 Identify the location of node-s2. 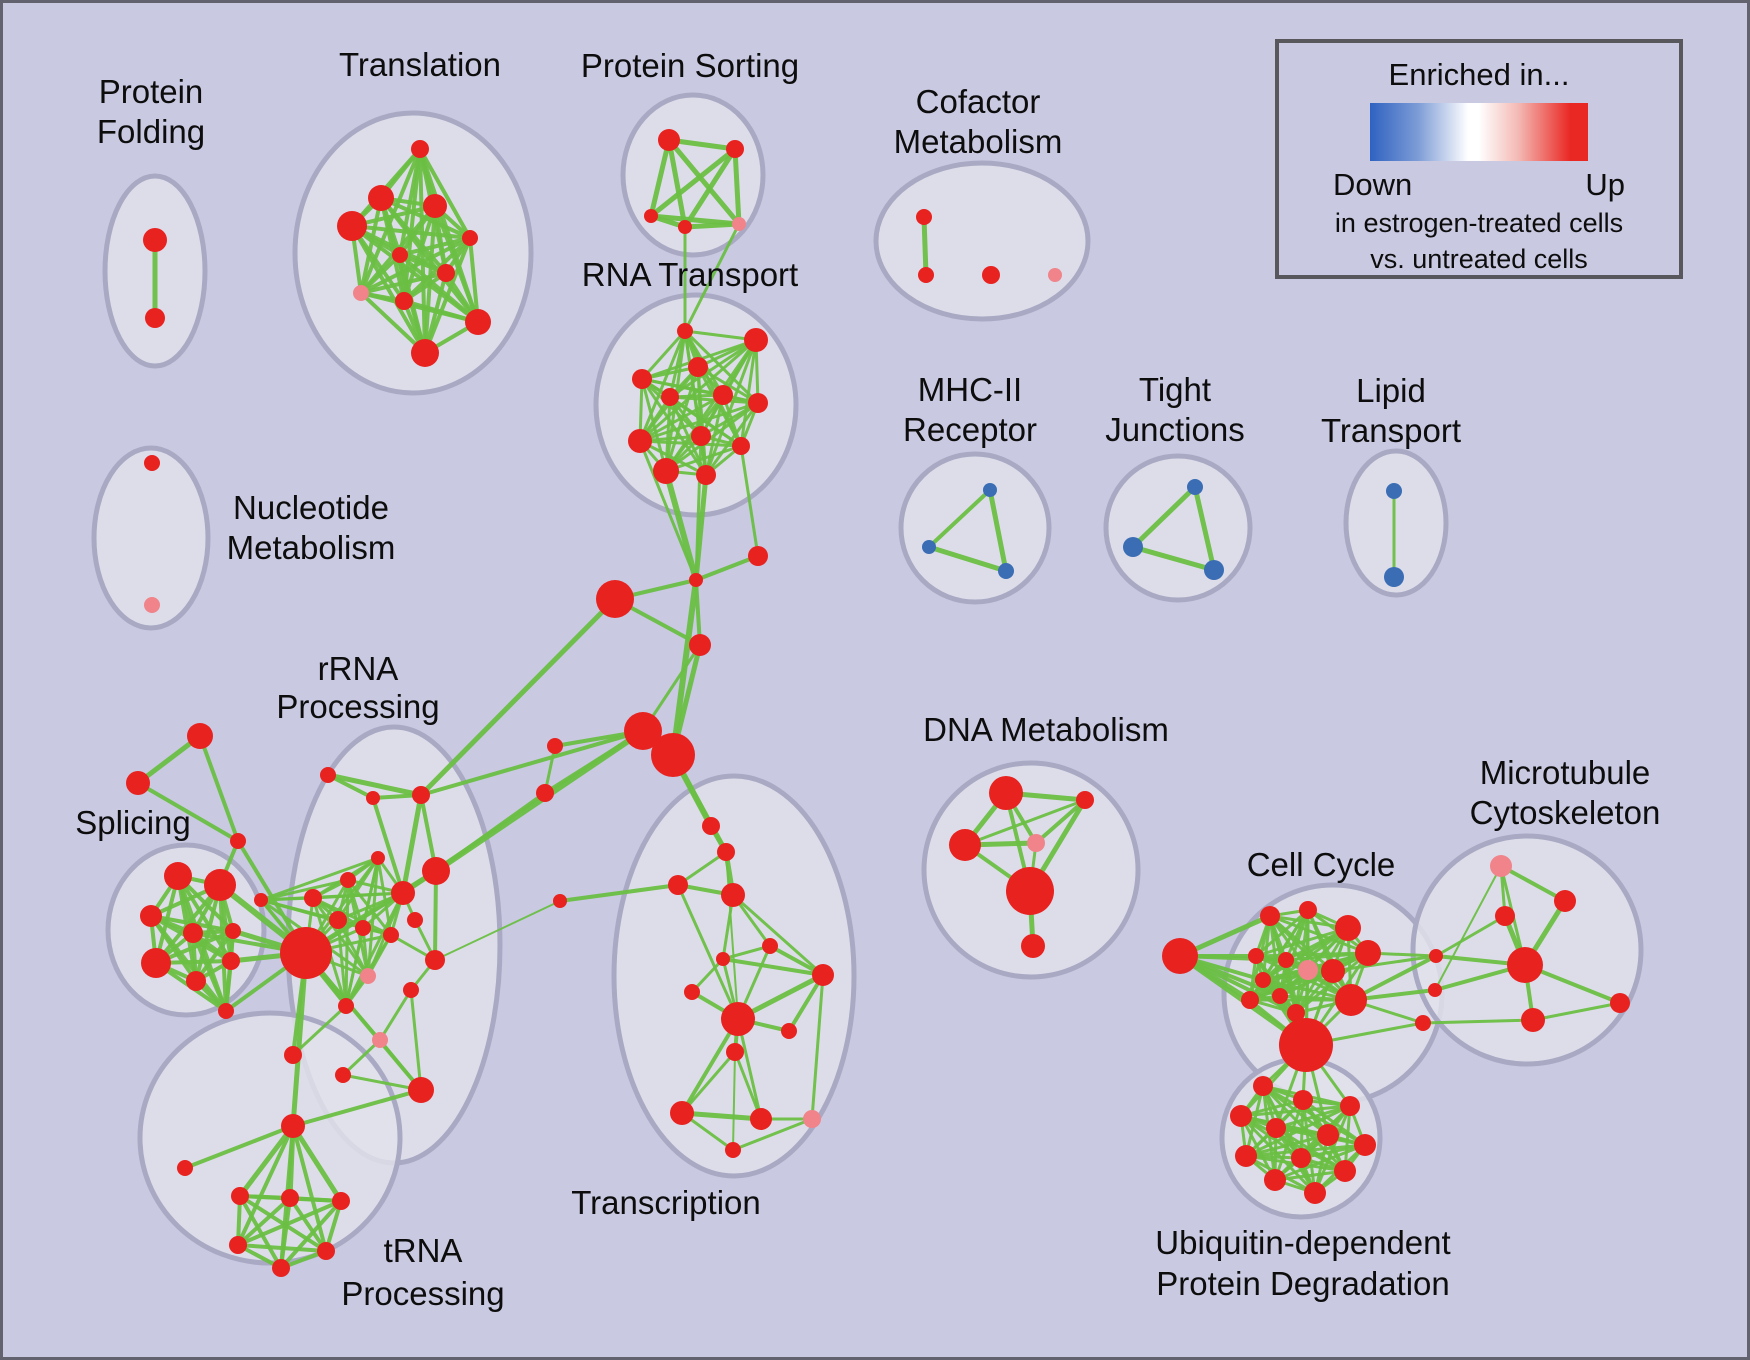
(735, 149).